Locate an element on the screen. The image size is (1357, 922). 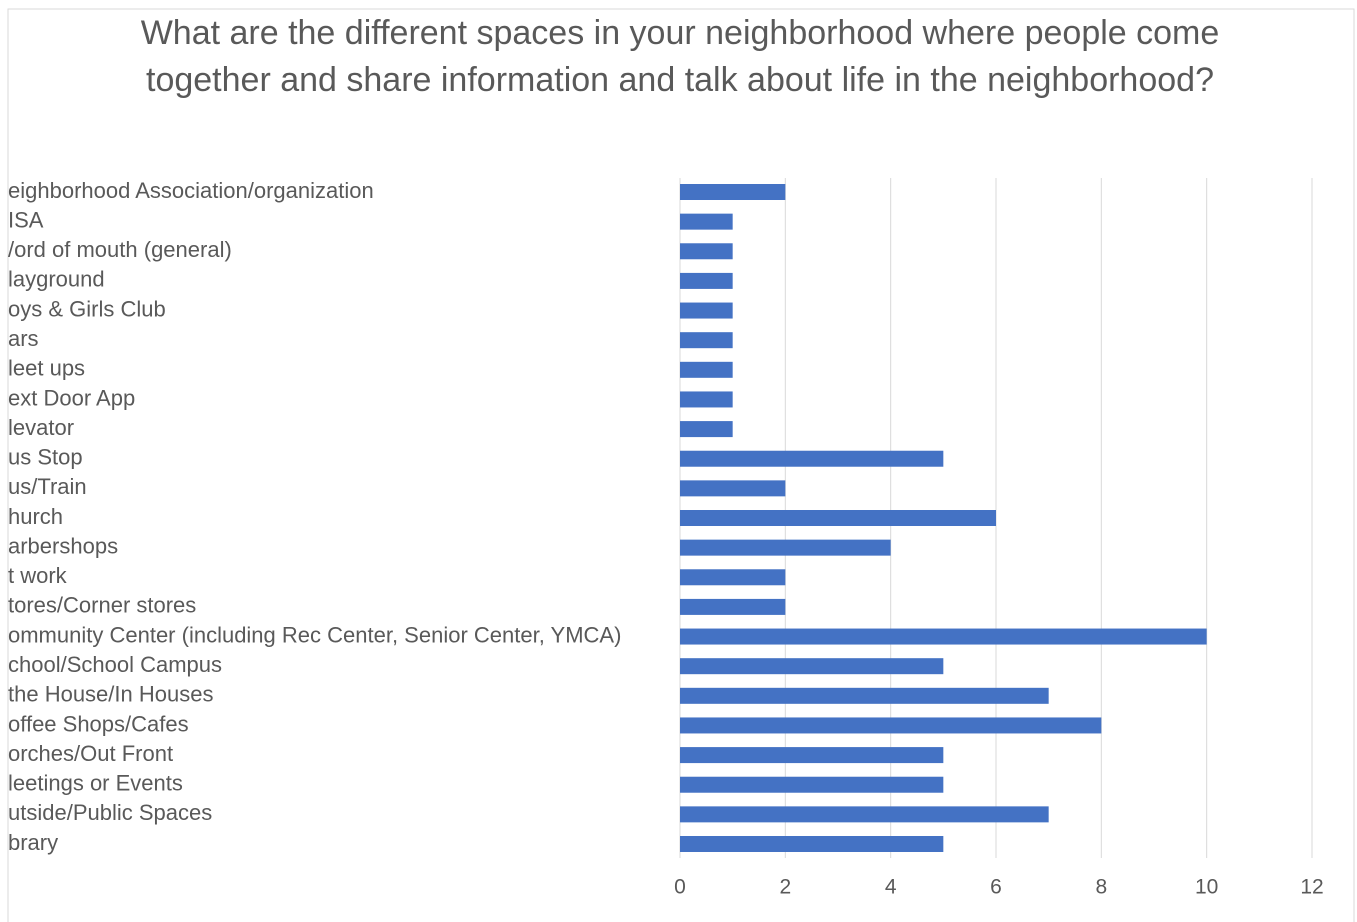
x-tick-label: 10 is located at coordinates (1206, 887).